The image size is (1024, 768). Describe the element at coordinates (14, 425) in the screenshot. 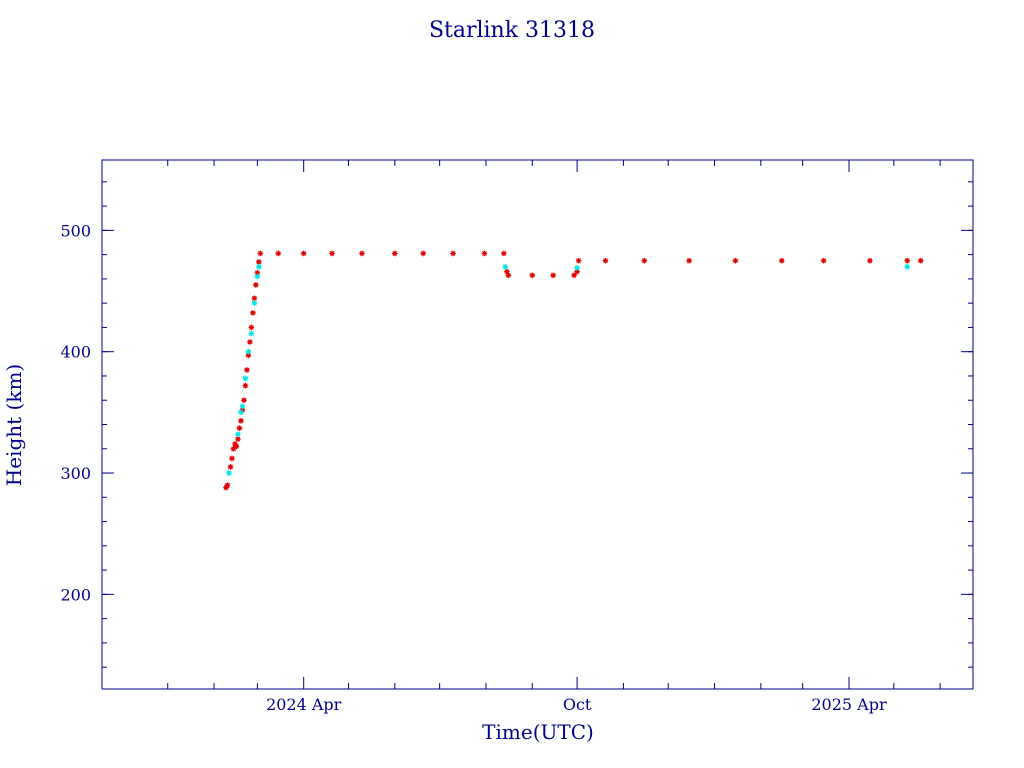

I see `y-axis-label: Height (km)` at that location.